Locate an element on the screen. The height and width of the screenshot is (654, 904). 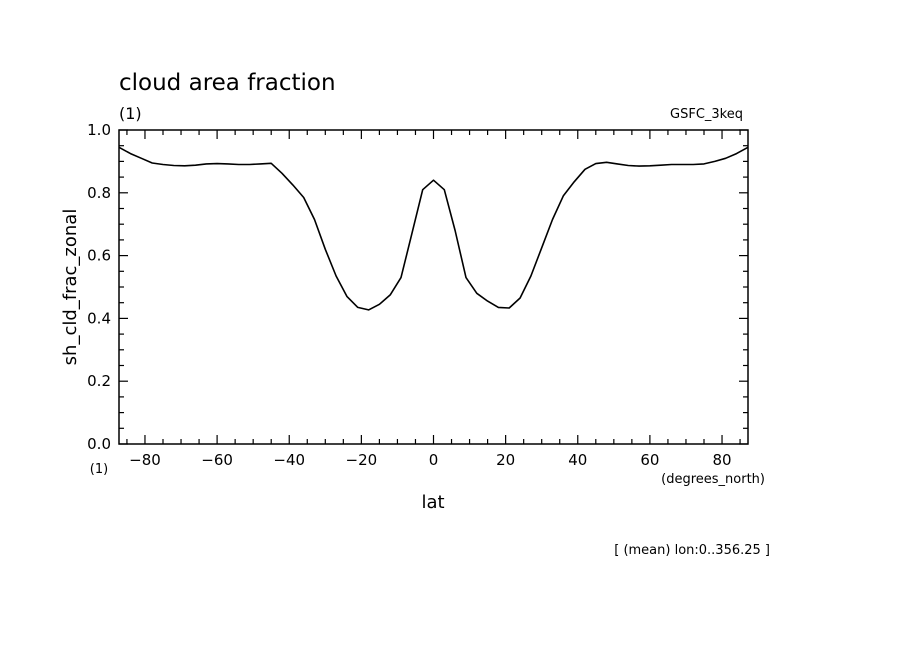
y-tick-label: 0.6 is located at coordinates (99, 256).